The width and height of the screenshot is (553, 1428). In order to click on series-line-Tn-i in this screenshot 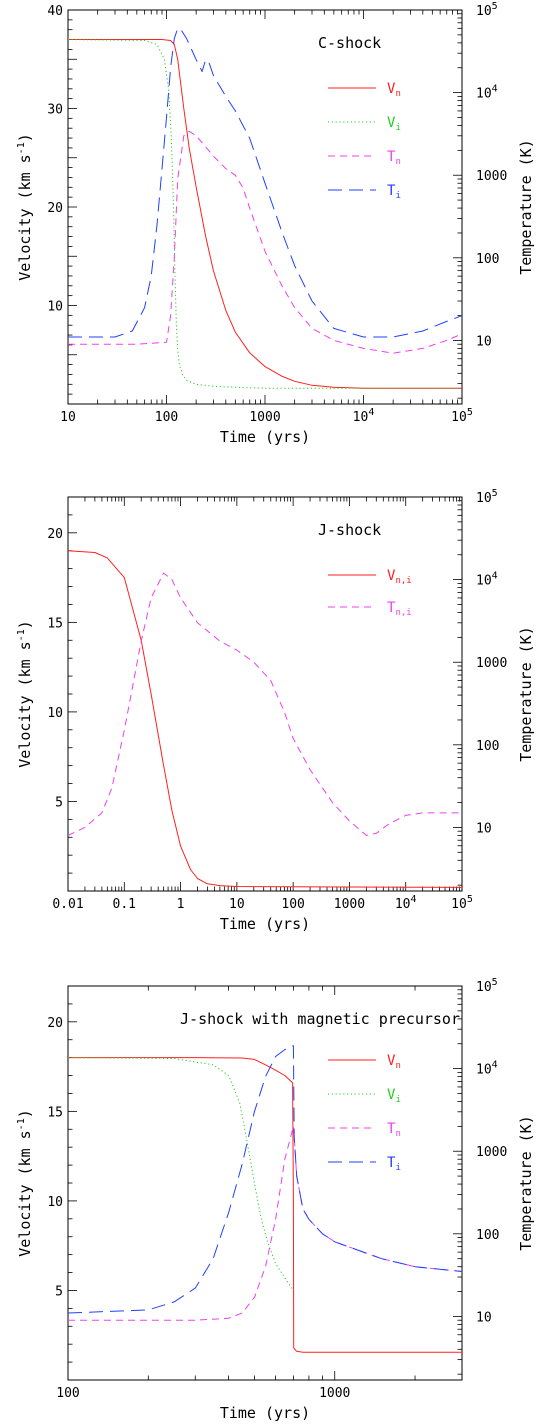, I will do `click(265, 704)`.